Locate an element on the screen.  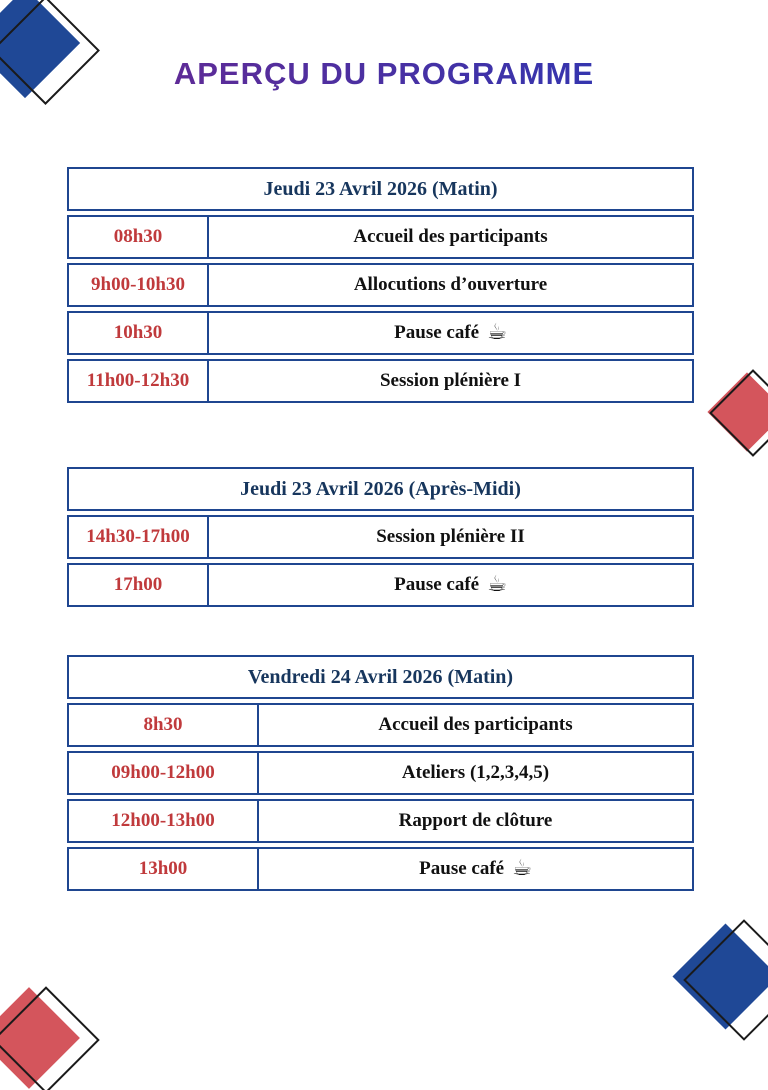
table-header-label: Vendredi 24 Avril 2026 (Matin) is located at coordinates (380, 676).